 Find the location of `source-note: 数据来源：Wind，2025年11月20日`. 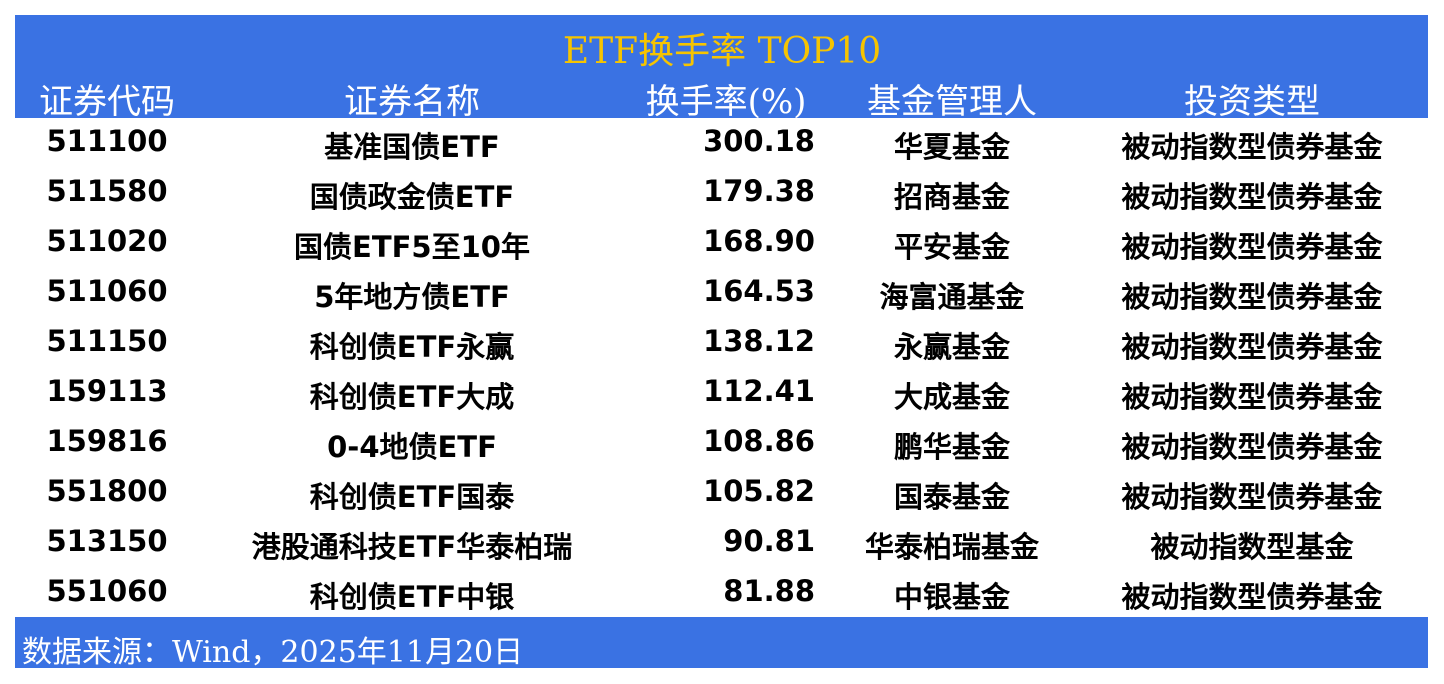

source-note: 数据来源：Wind，2025年11月20日 is located at coordinates (273, 652).